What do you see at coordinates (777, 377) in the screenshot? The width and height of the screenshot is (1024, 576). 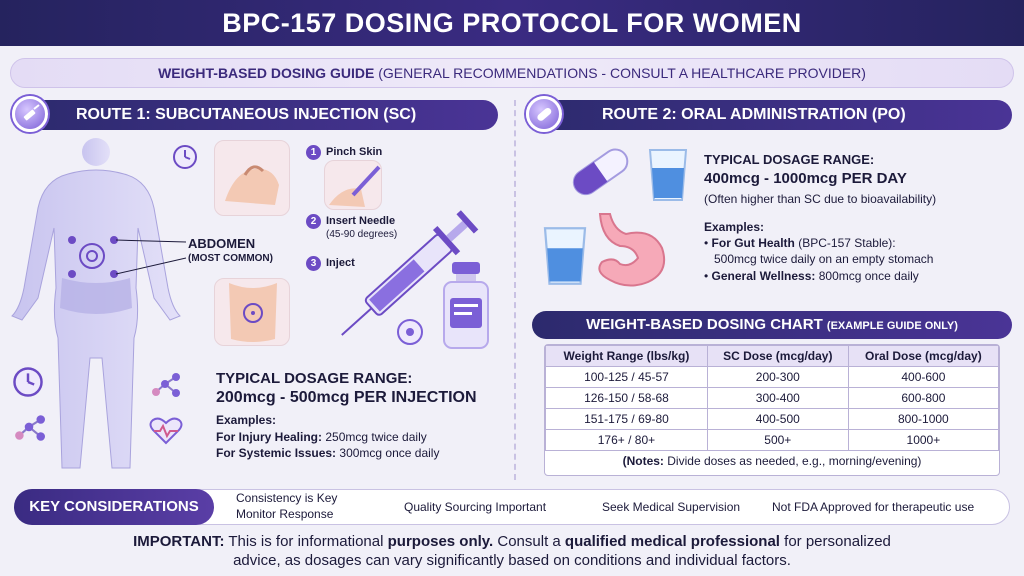 I see `table-cell: 200-300` at bounding box center [777, 377].